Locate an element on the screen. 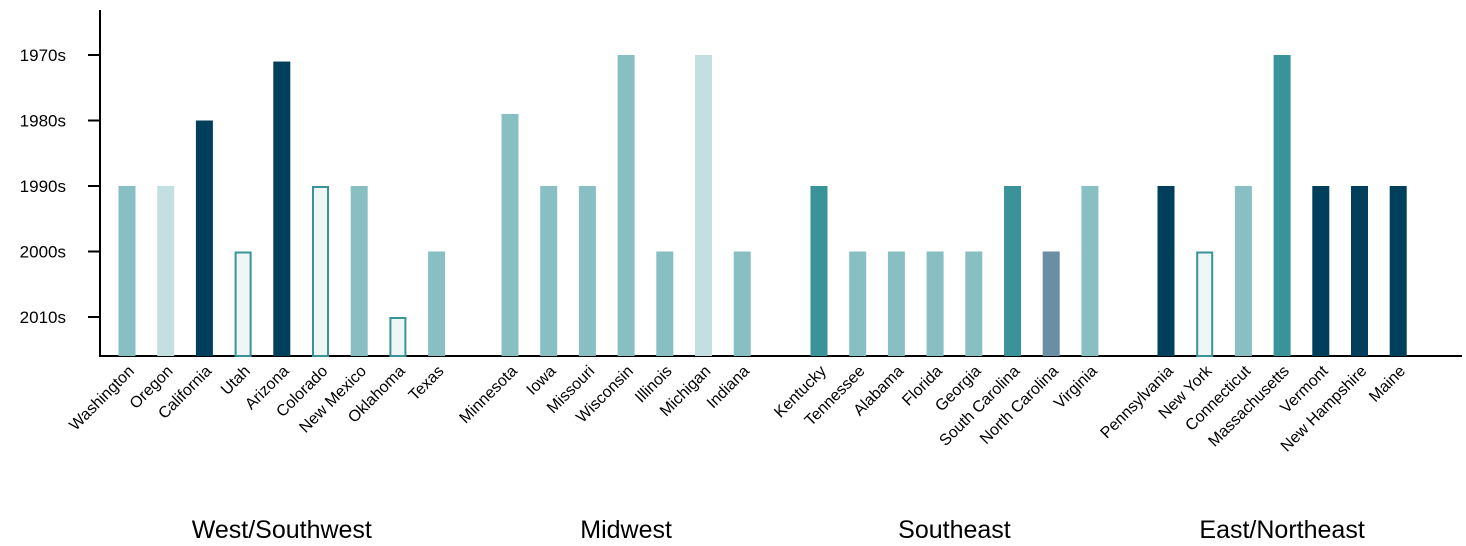 The image size is (1466, 546). group-label-midwest: Midwest is located at coordinates (626, 530).